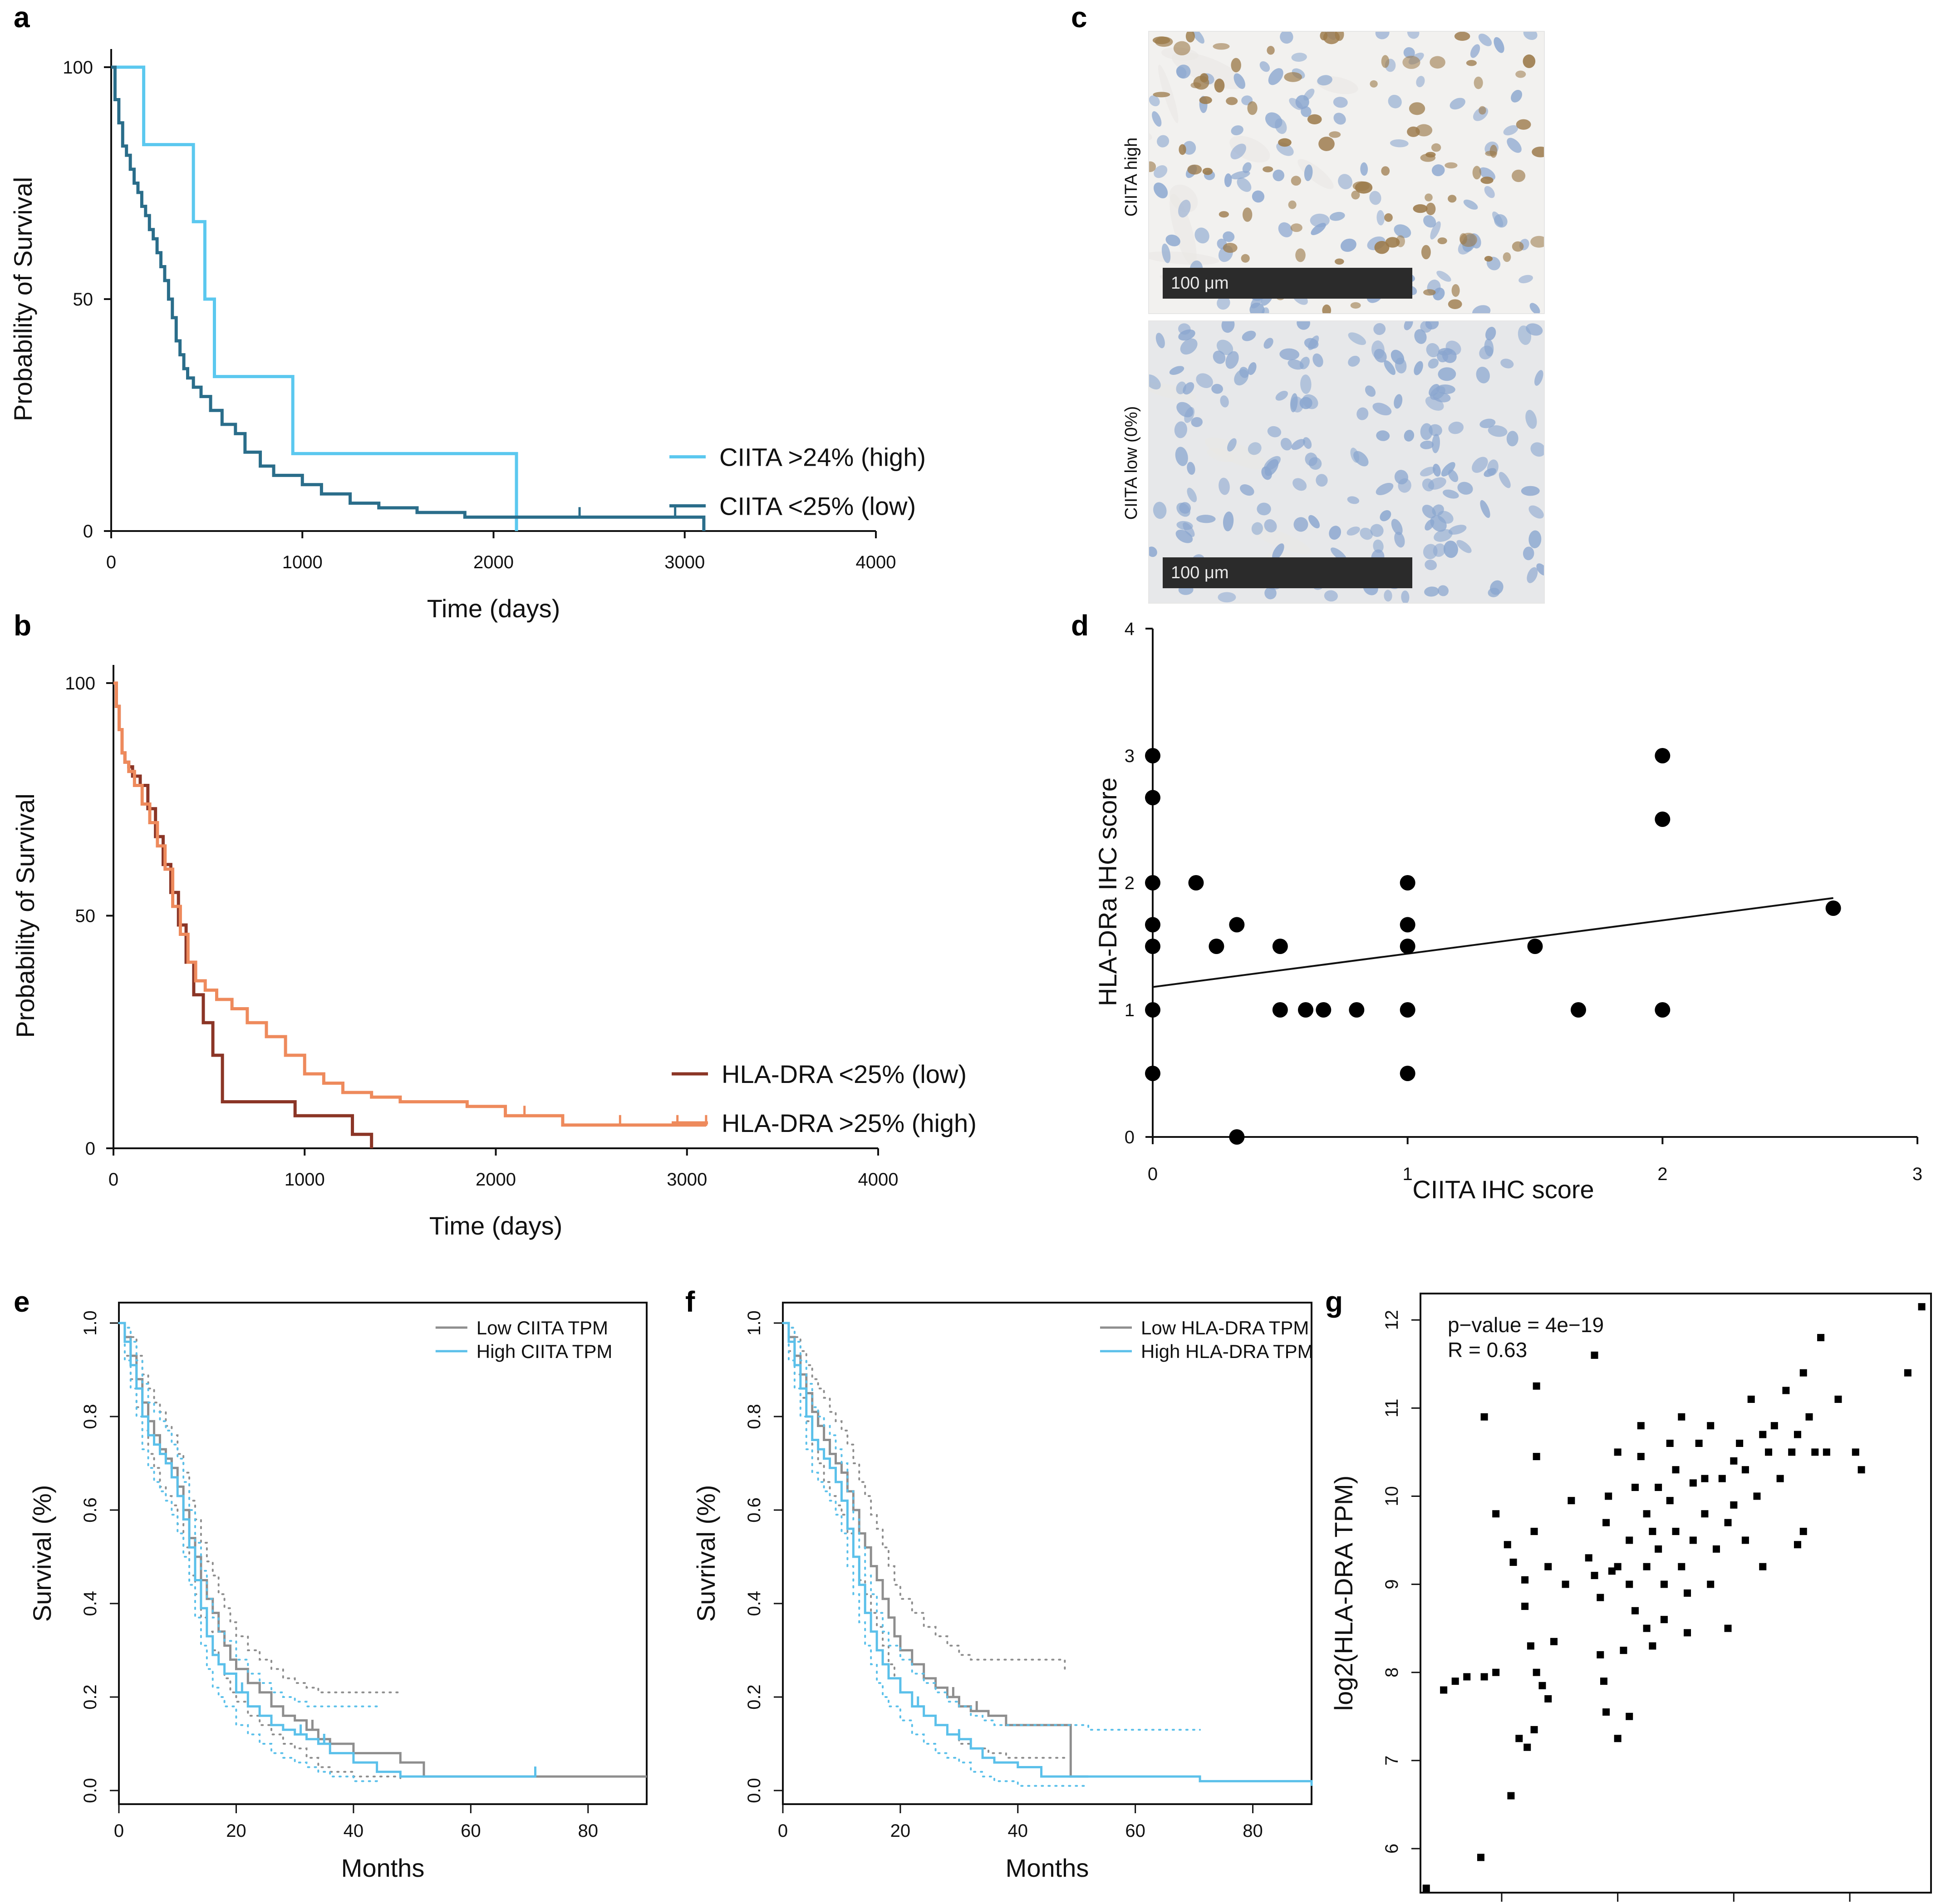 This screenshot has width=1941, height=1904. What do you see at coordinates (684, 562) in the screenshot?
I see `x-tick-label: 3000` at bounding box center [684, 562].